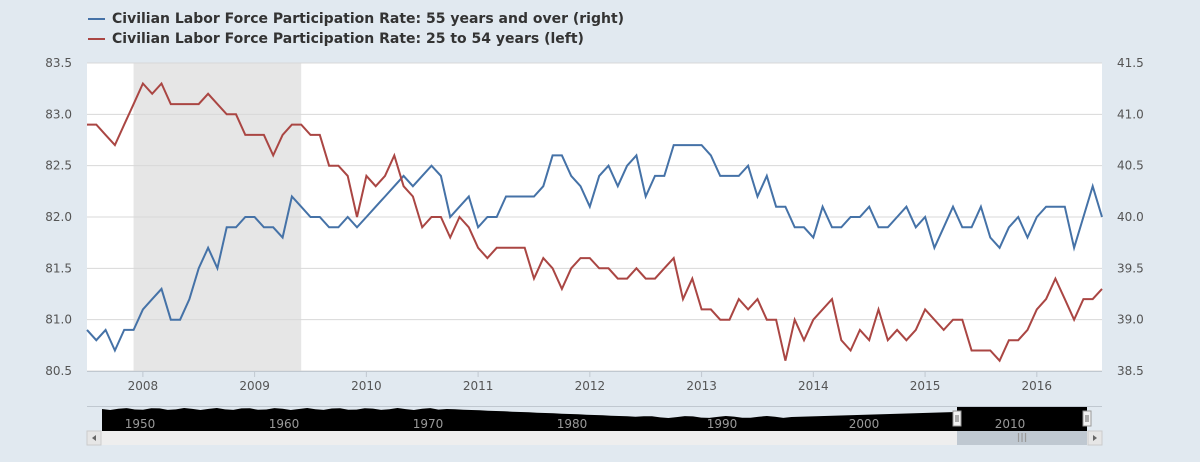 The image size is (1200, 462). What do you see at coordinates (58, 371) in the screenshot?
I see `left-axis-tick-label: 80.5` at bounding box center [58, 371].